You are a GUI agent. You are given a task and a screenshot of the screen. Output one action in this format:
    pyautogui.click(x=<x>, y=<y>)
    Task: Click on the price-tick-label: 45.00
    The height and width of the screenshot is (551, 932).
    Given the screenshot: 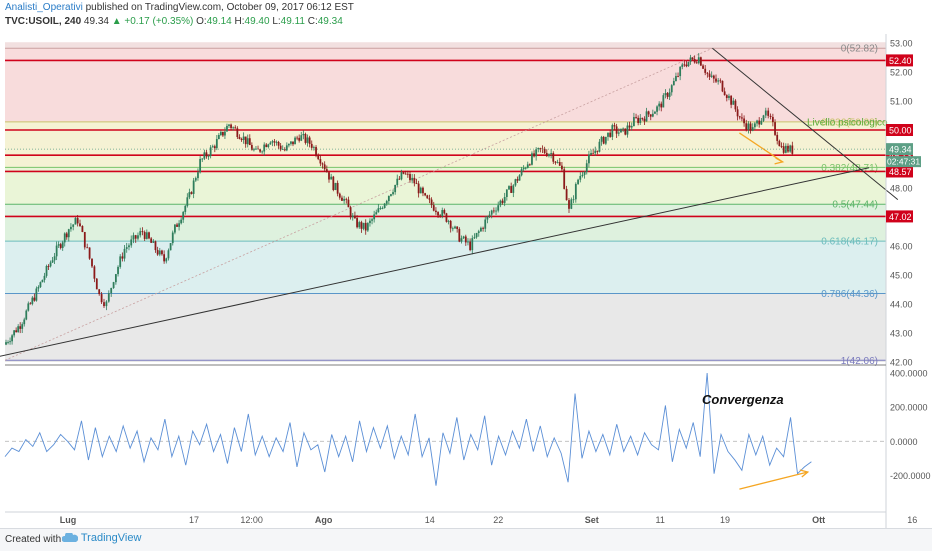 What is the action you would take?
    pyautogui.click(x=901, y=276)
    